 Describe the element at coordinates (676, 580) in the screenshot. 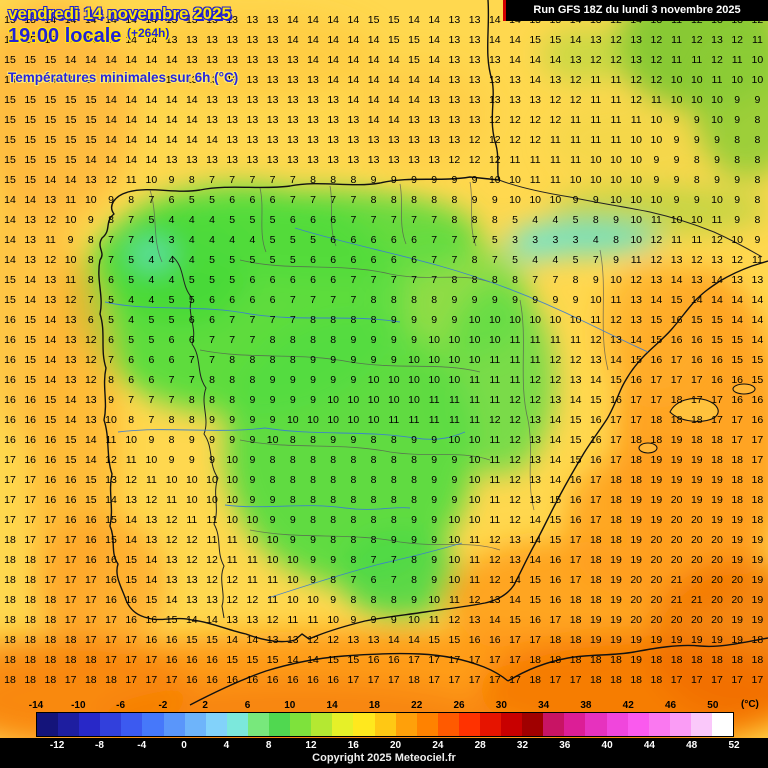

I see `temp-value: 21` at that location.